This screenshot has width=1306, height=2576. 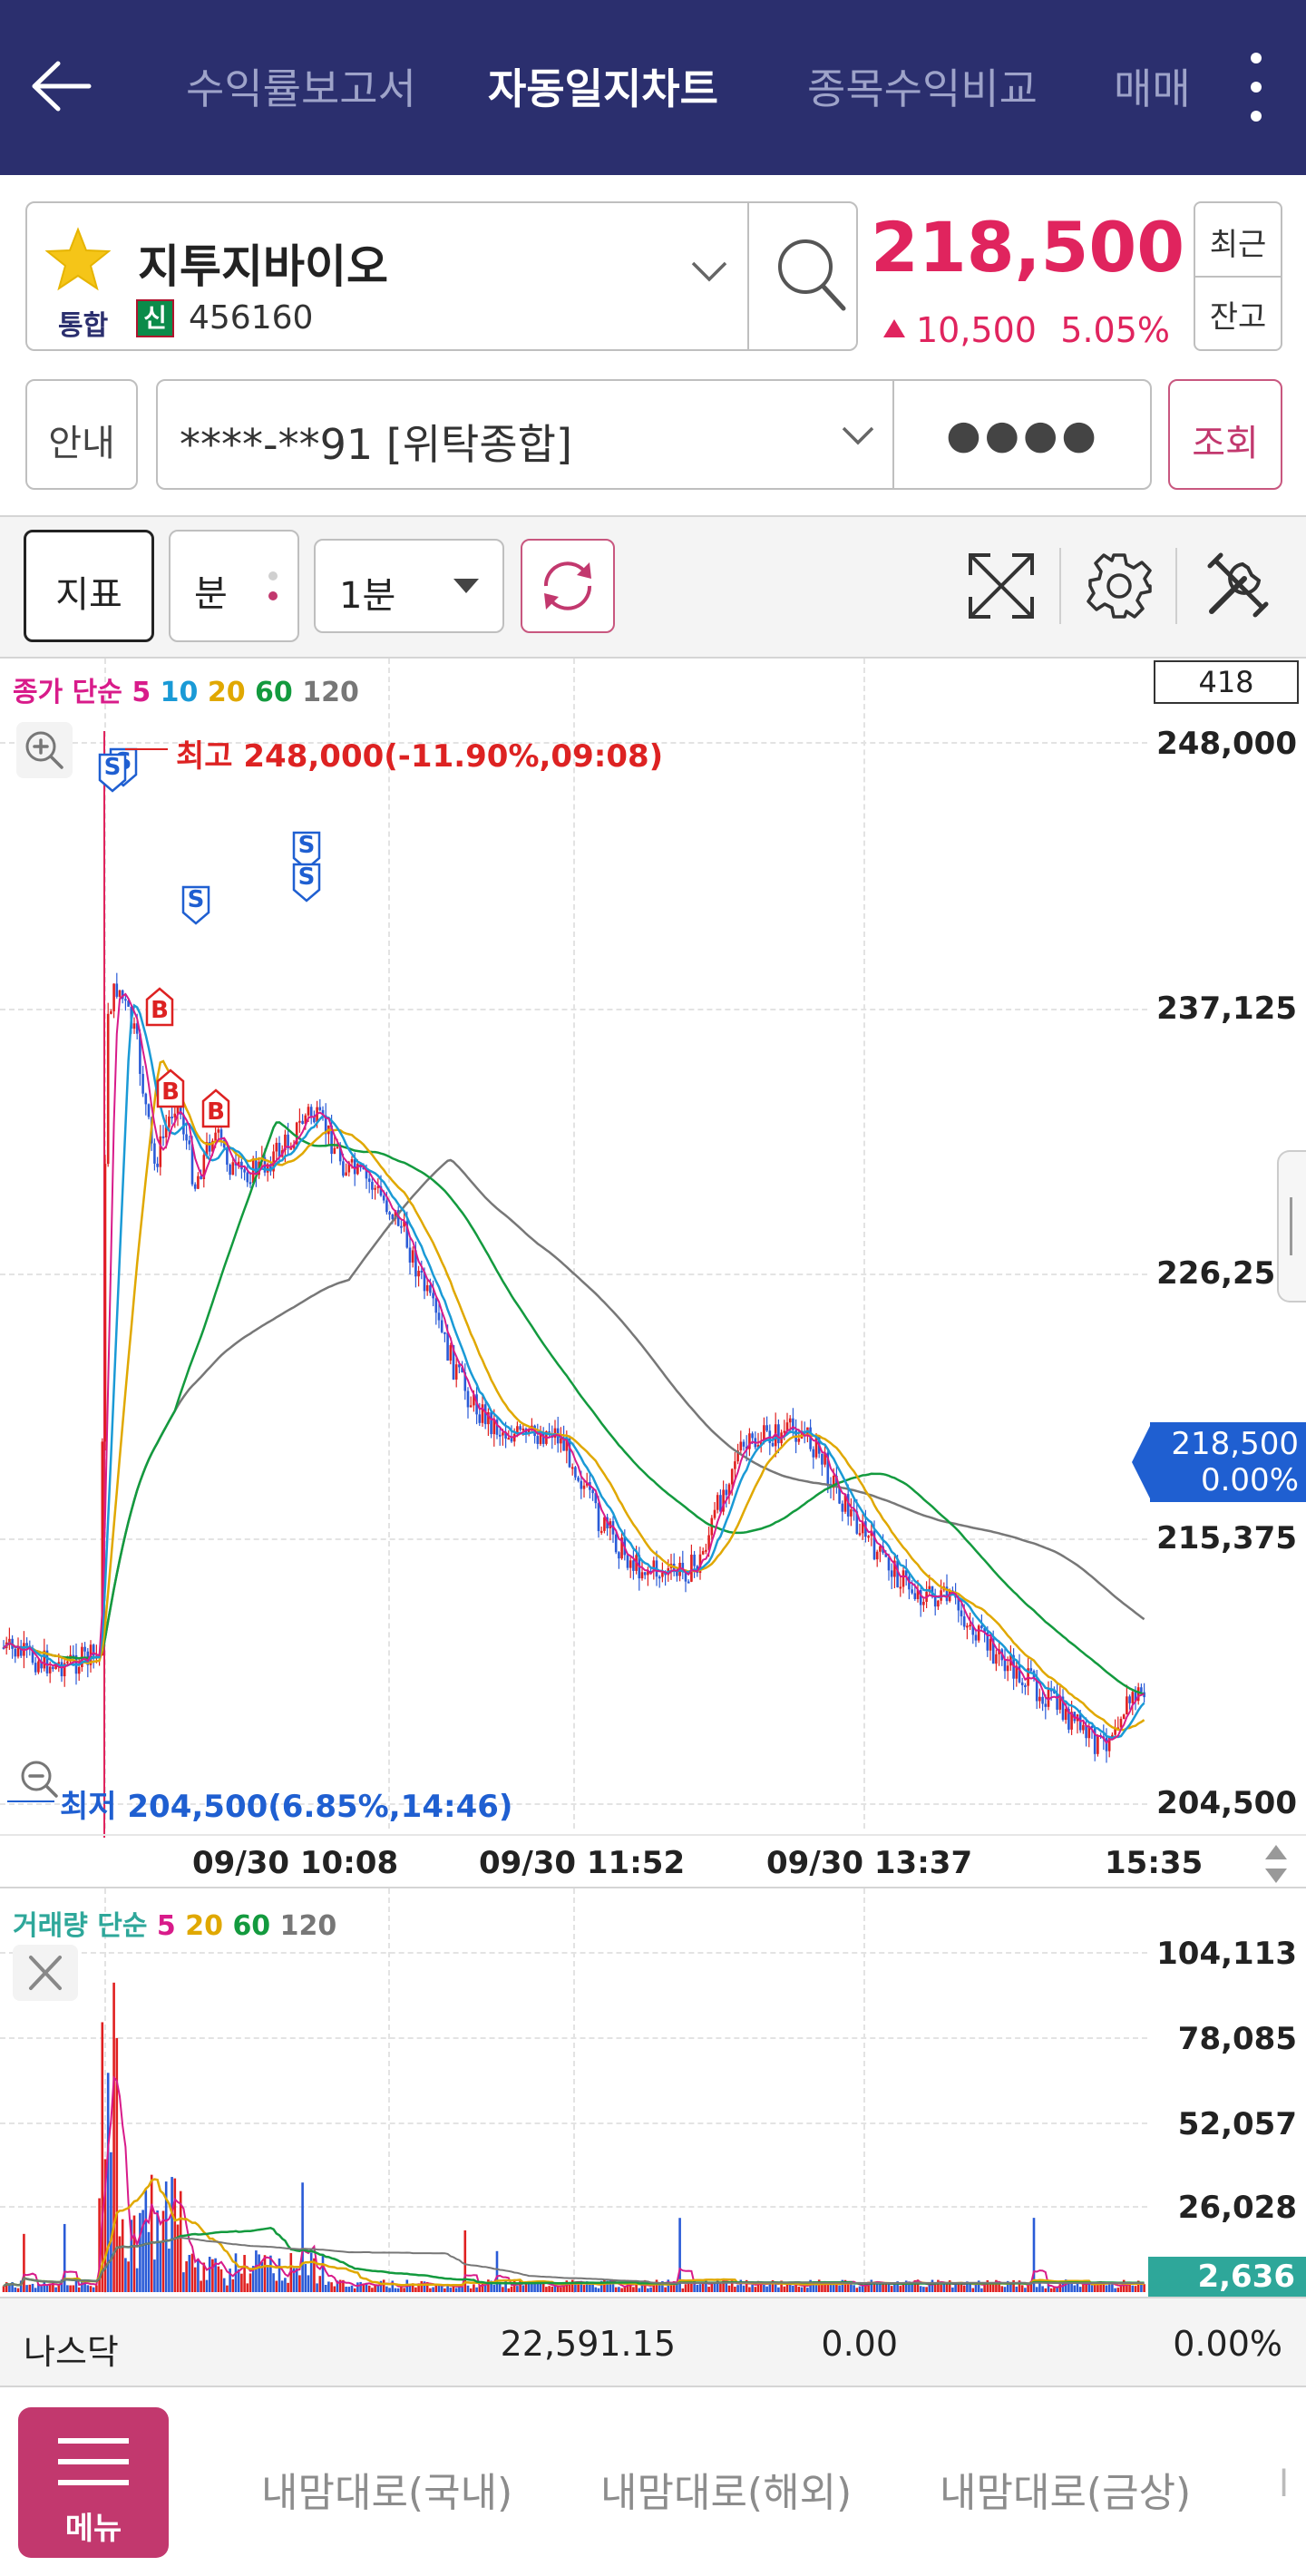 I want to click on tab-stock-return-compare: 종목수익비교, so click(x=922, y=88).